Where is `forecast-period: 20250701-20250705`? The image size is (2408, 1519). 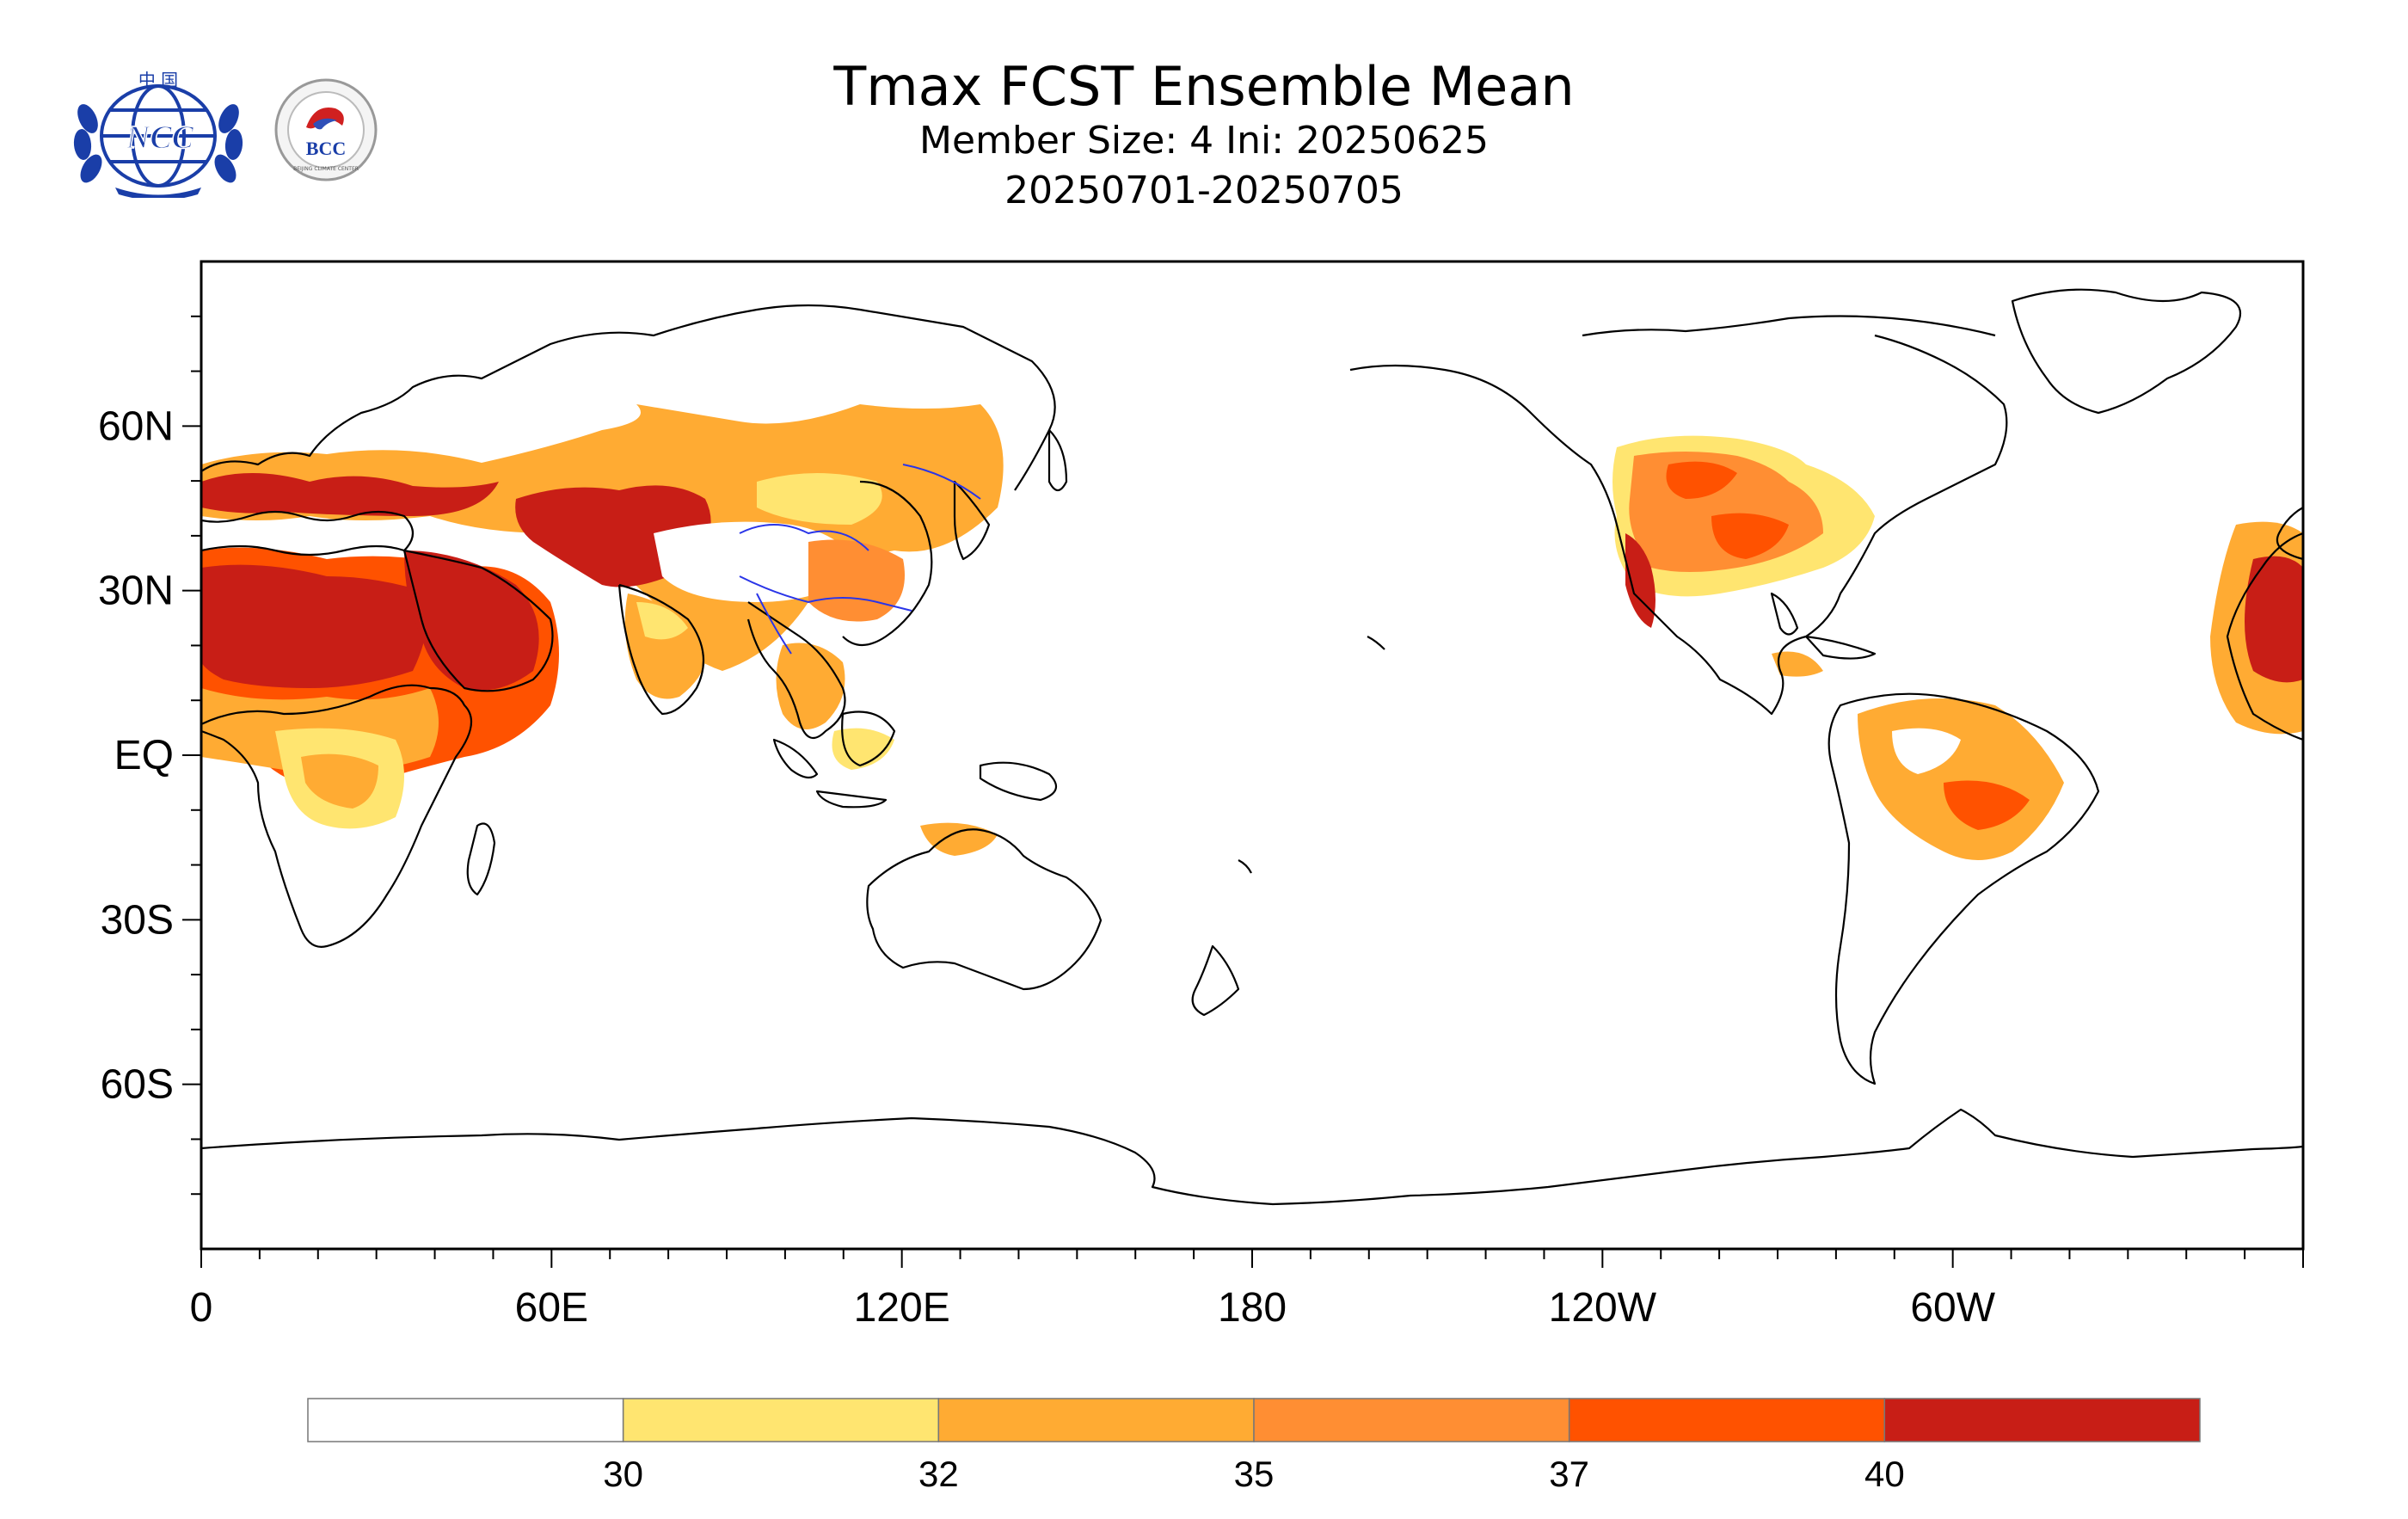
forecast-period: 20250701-20250705 is located at coordinates (1204, 190).